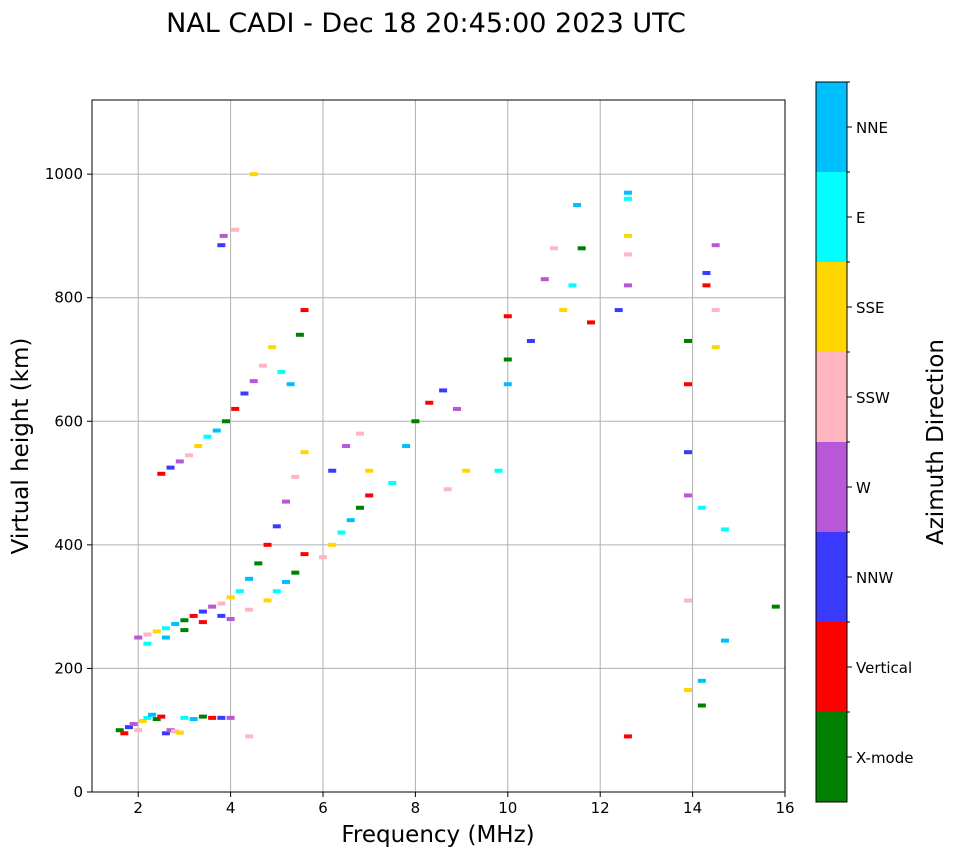 The height and width of the screenshot is (857, 958). I want to click on series-second-hop-trace, so click(233, 392).